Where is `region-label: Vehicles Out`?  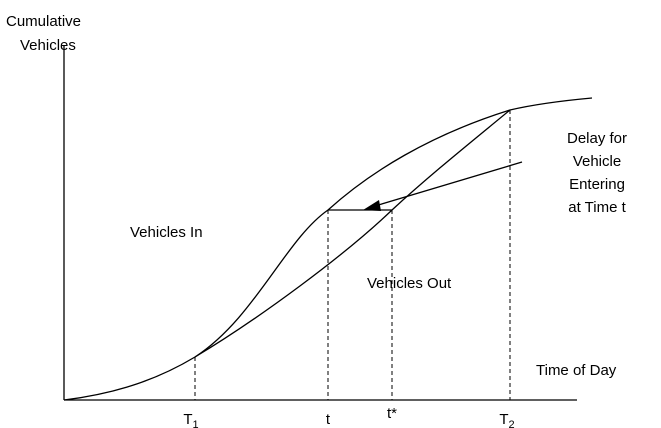
region-label: Vehicles Out is located at coordinates (409, 283).